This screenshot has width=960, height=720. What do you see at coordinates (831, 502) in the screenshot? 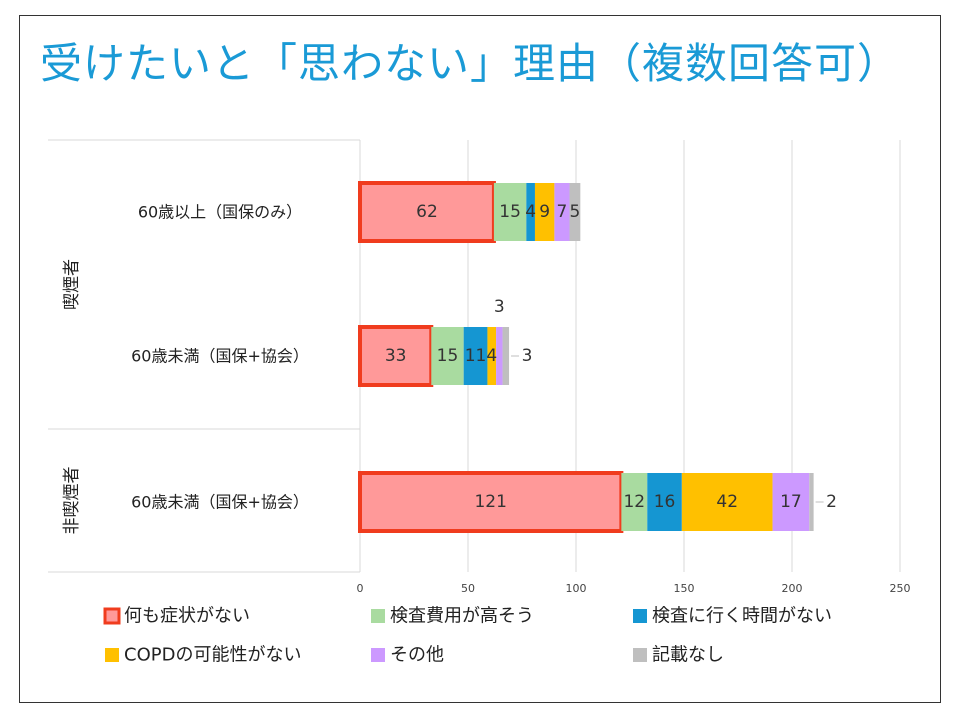
I see `data-label: 2` at bounding box center [831, 502].